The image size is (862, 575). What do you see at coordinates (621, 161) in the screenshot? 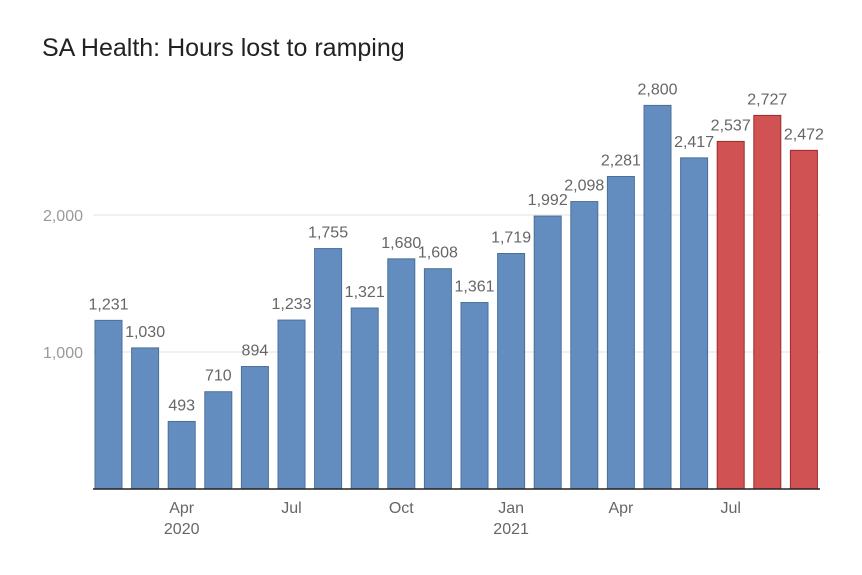
I see `data-label: 2,281` at bounding box center [621, 161].